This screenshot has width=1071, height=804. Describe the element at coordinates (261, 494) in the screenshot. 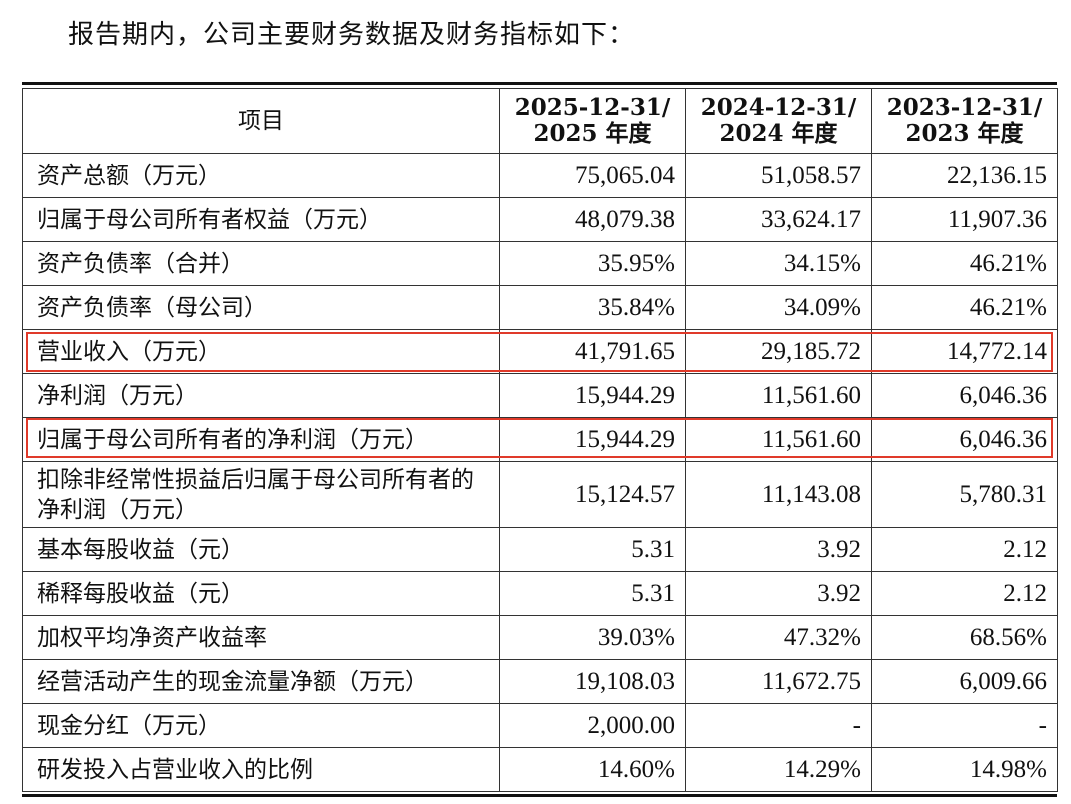

I see `row-label: 扣除非经常性损益后归属于母公司所有者的净利润（万元）` at that location.